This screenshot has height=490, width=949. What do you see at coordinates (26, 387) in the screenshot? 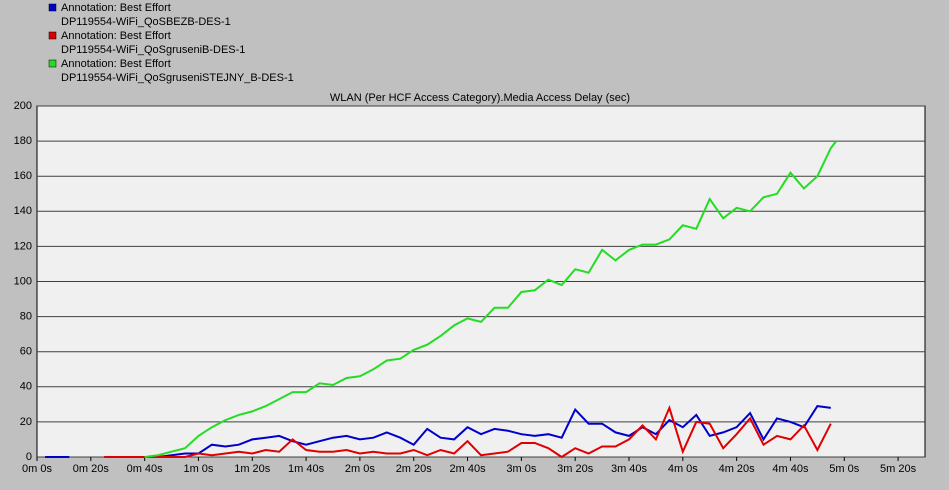
I see `y-tick-label: 40` at bounding box center [26, 387].